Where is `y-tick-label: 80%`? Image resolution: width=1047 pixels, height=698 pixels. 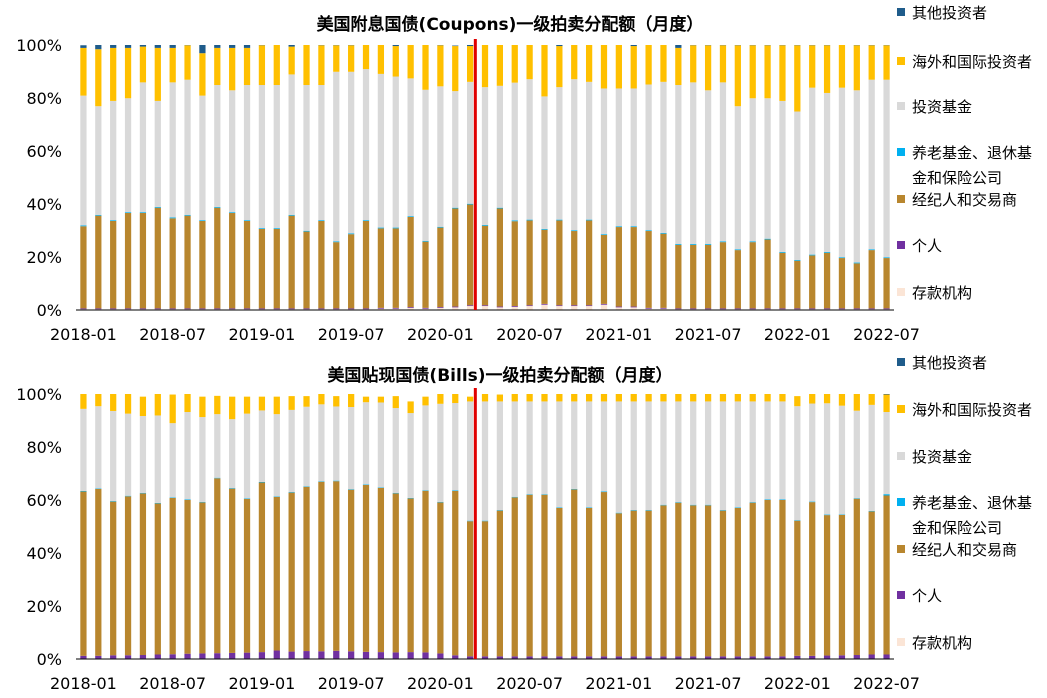 y-tick-label: 80% is located at coordinates (44, 98).